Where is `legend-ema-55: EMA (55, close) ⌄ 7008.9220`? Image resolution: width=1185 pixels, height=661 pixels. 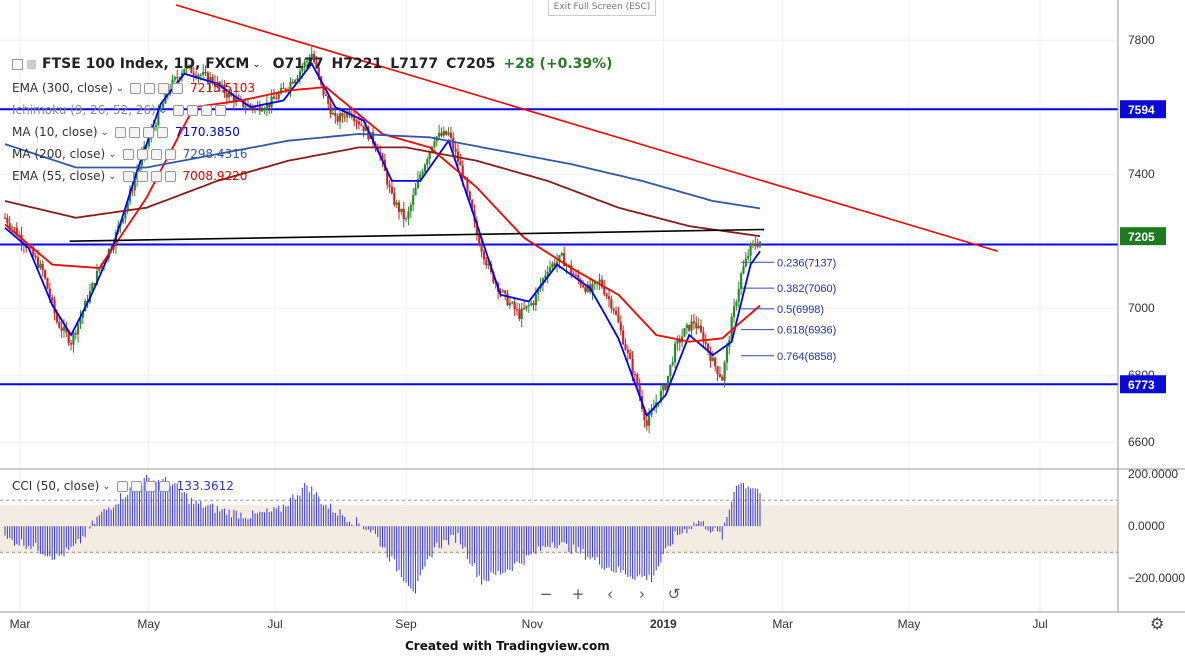 legend-ema-55: EMA (55, close) ⌄ 7008.9220 is located at coordinates (129, 176).